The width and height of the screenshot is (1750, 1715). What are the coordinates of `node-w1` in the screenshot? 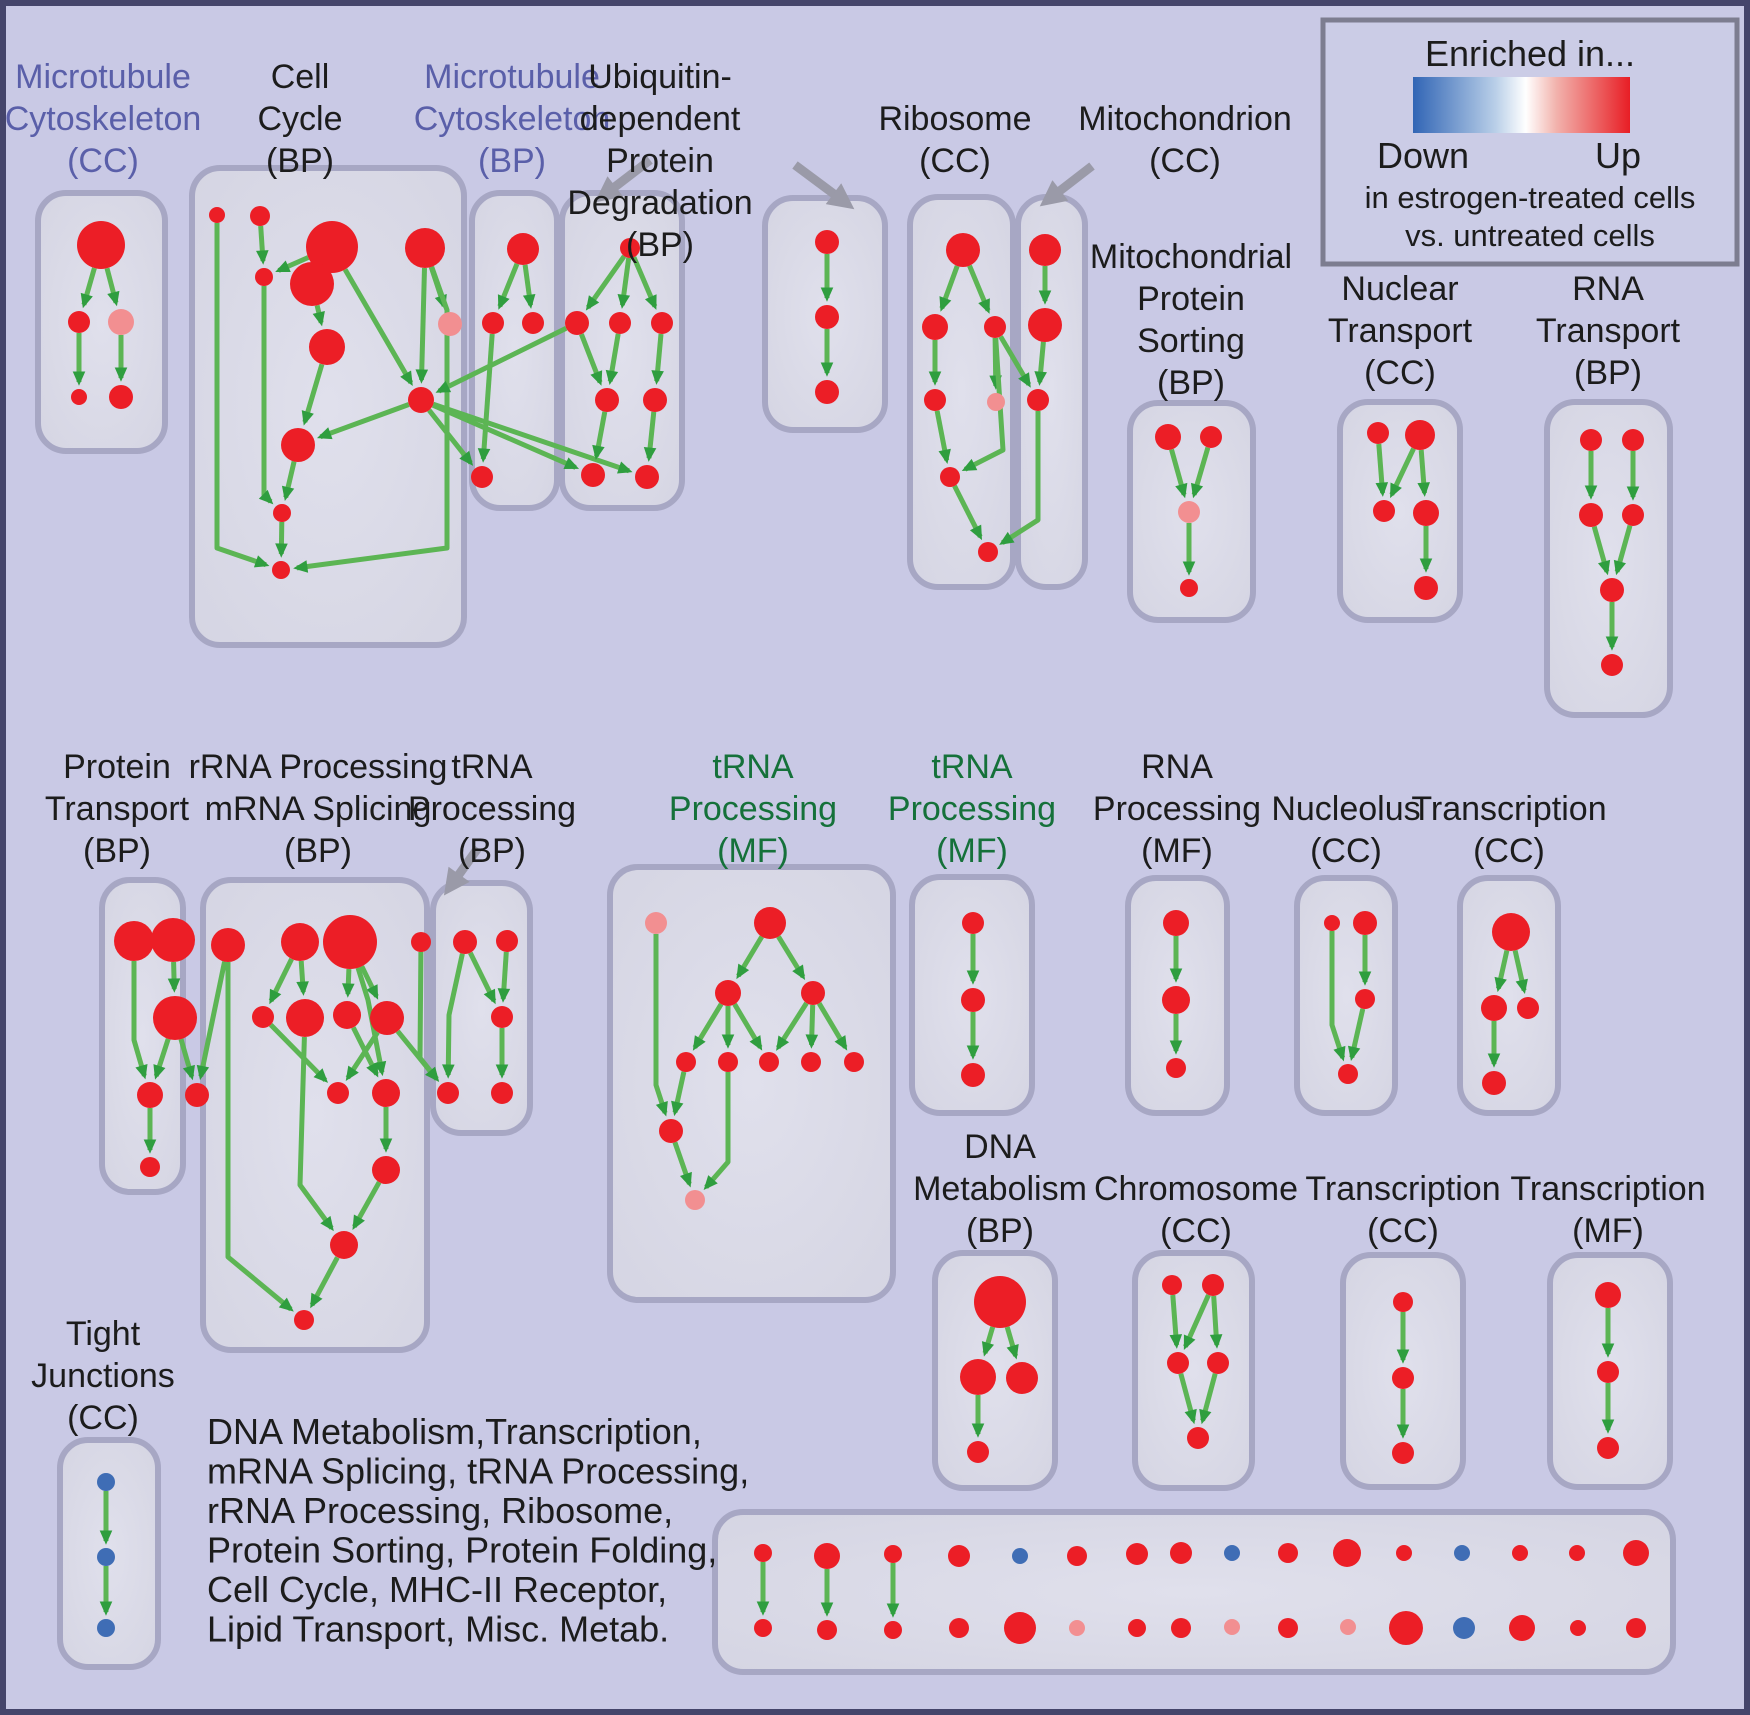 It's located at (1172, 1285).